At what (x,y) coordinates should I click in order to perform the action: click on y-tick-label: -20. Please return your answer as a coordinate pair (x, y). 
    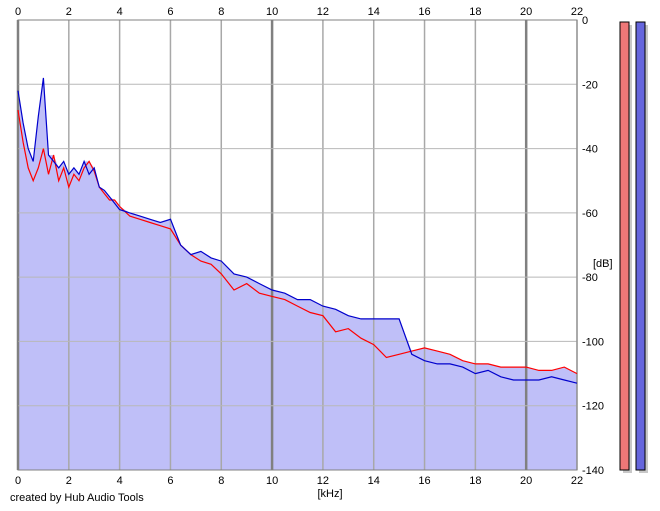
    Looking at the image, I should click on (590, 85).